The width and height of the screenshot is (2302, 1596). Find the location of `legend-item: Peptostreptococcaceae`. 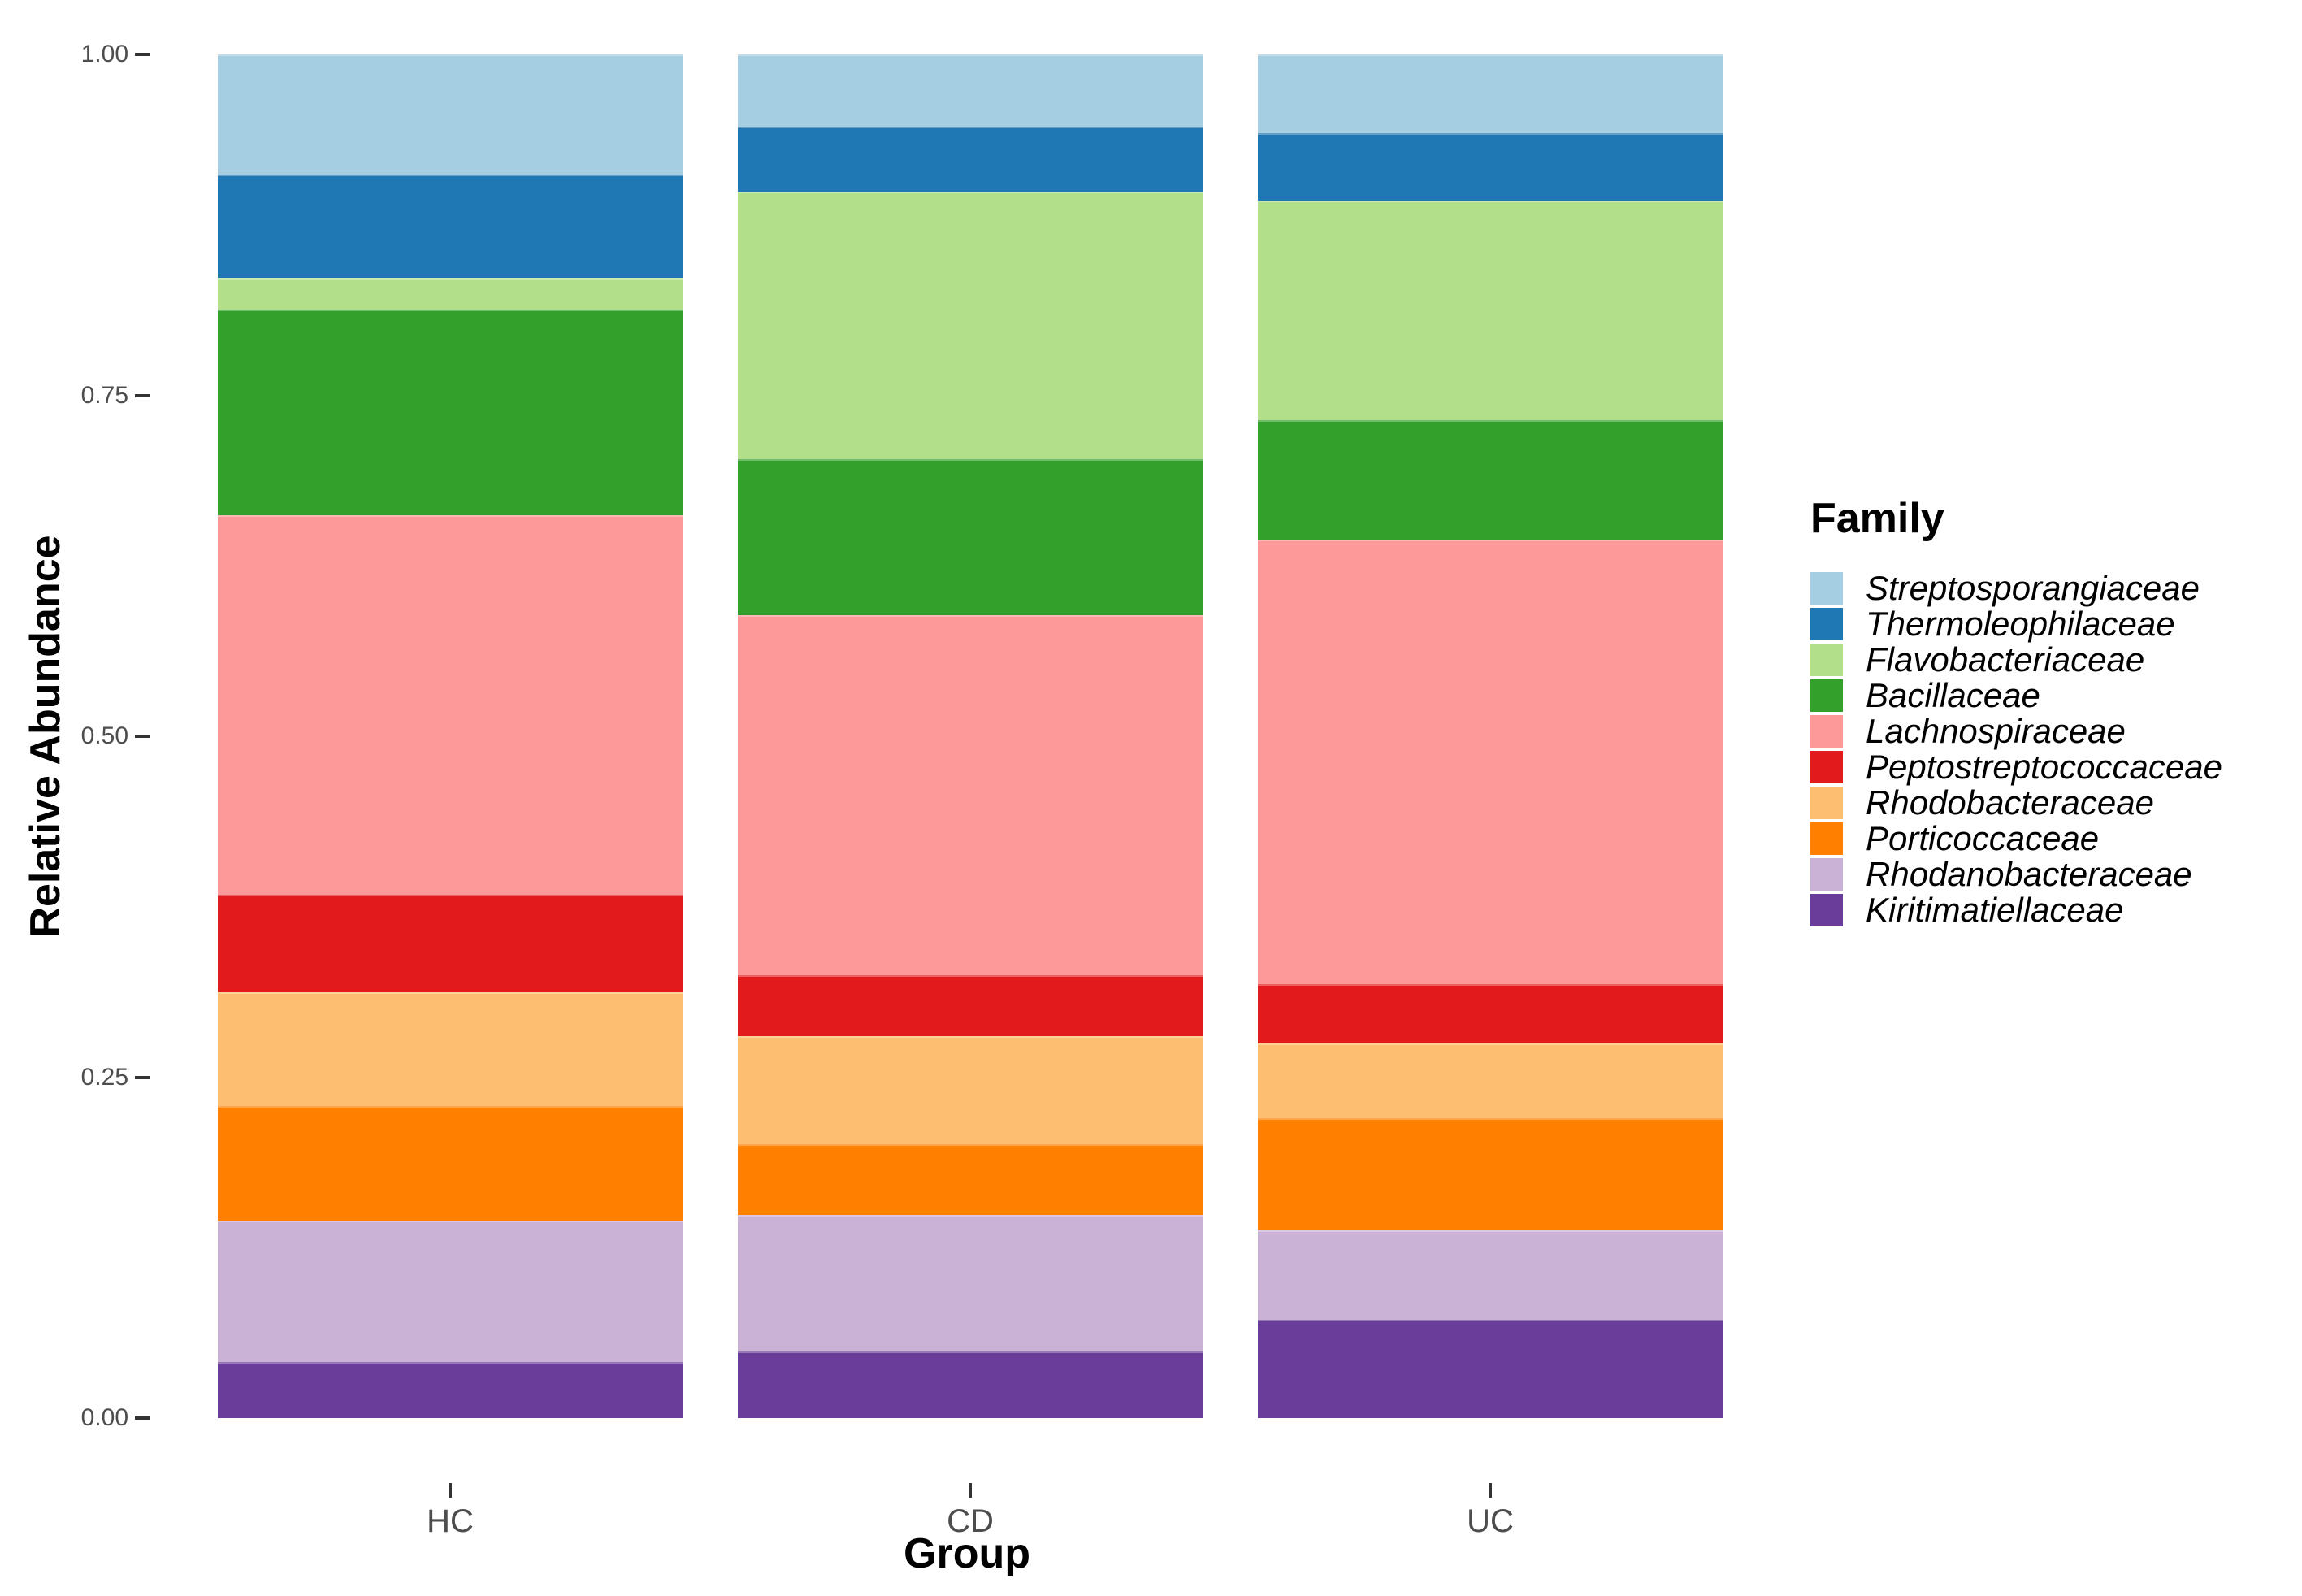

legend-item: Peptostreptococcaceae is located at coordinates (2016, 767).